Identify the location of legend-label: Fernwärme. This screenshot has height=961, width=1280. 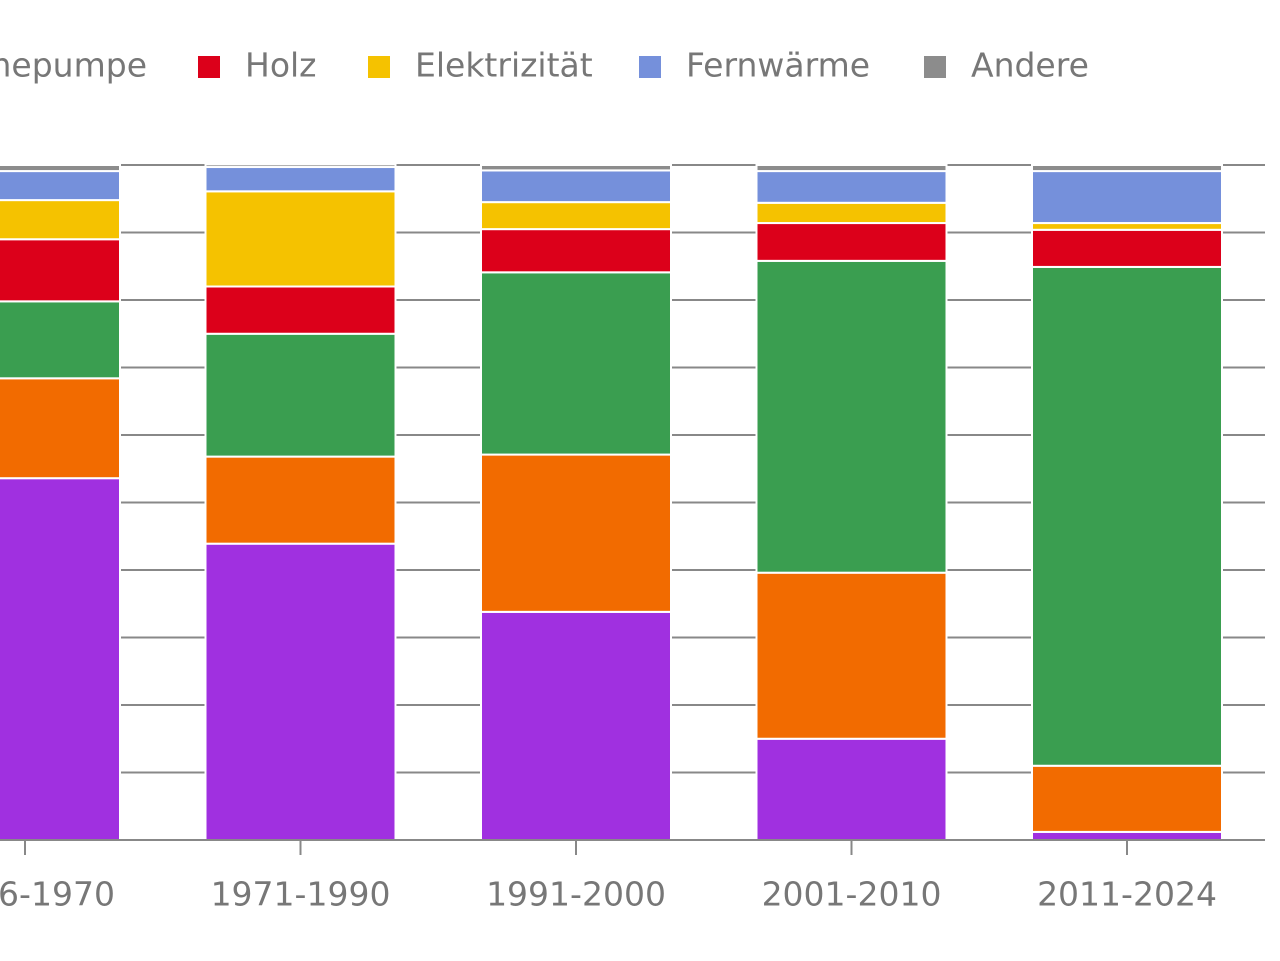
(778, 65).